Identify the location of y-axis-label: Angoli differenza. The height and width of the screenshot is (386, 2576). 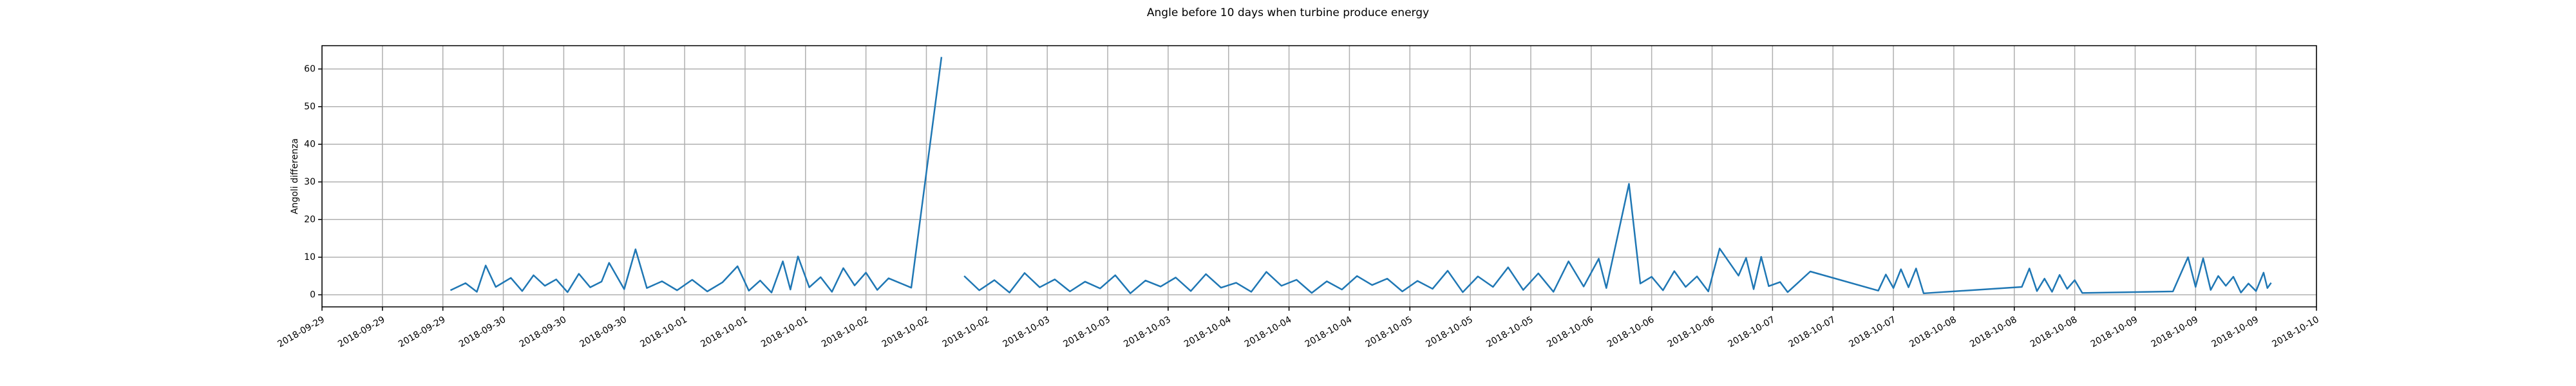
(295, 176).